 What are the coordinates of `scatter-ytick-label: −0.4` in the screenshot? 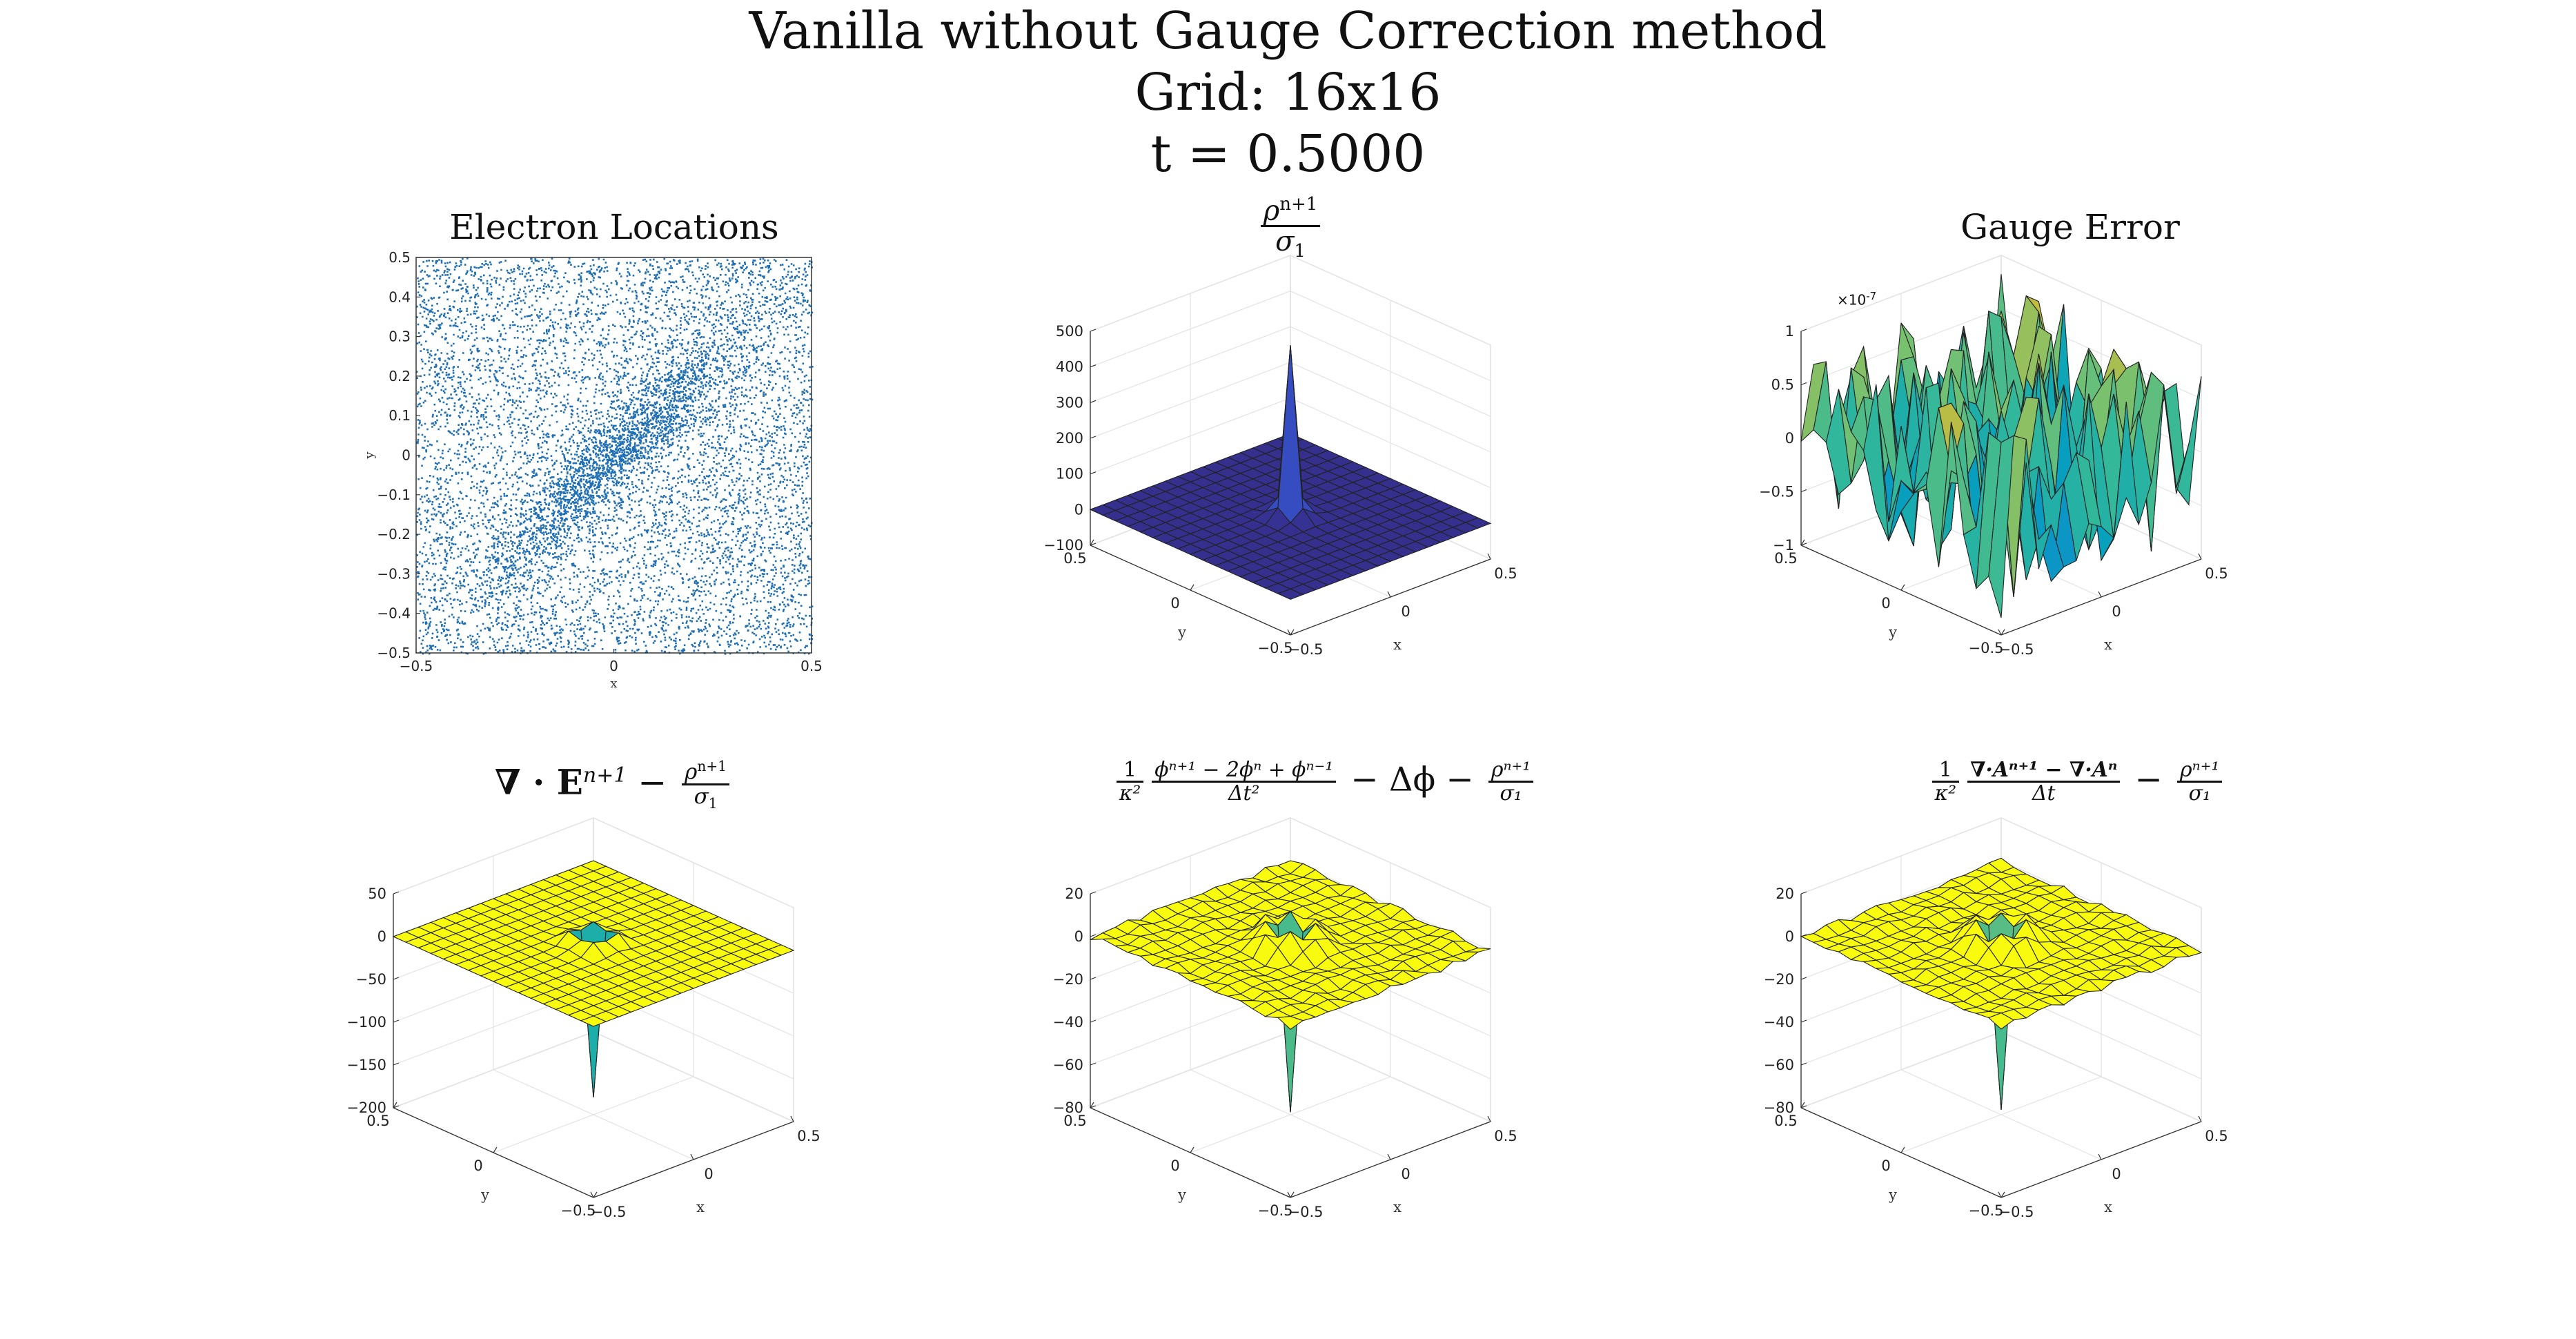 It's located at (394, 613).